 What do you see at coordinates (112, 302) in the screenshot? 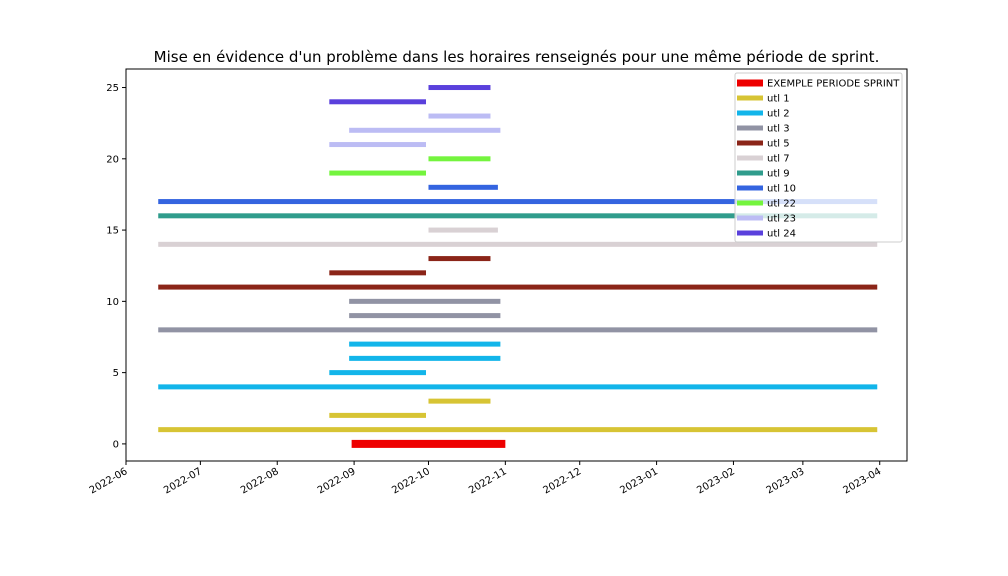
I see `y-tick-label: 10` at bounding box center [112, 302].